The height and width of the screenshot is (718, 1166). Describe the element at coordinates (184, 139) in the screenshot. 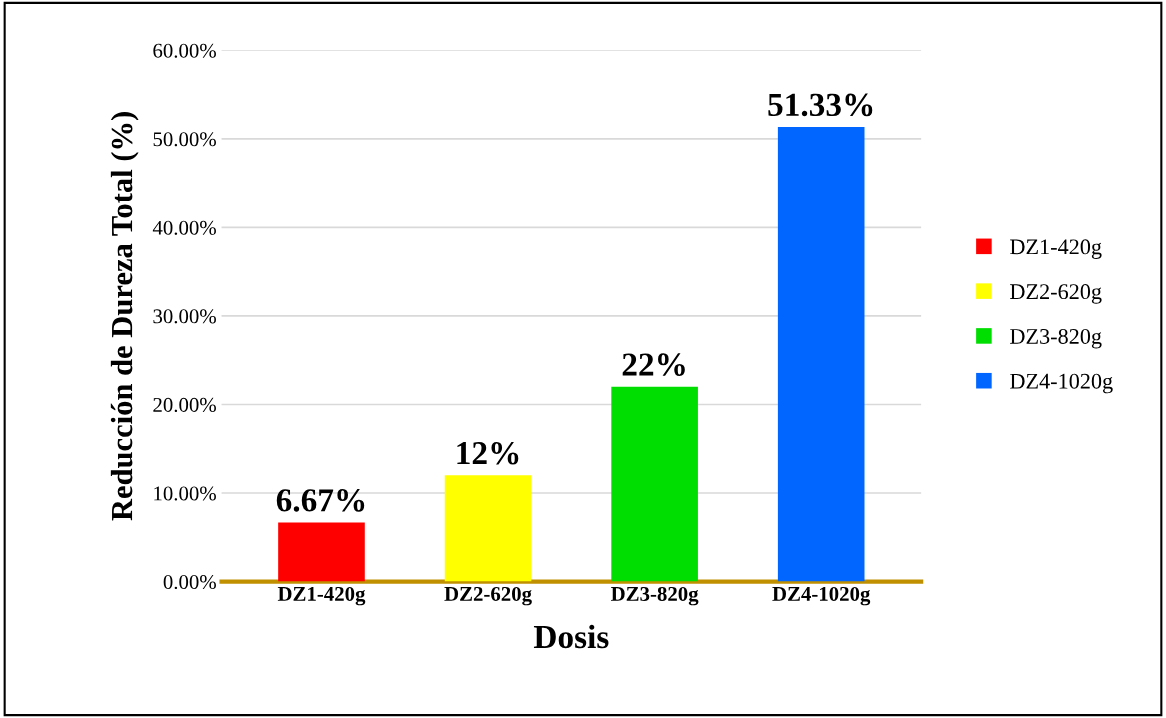

I see `y-tick-label: 50.00%` at that location.